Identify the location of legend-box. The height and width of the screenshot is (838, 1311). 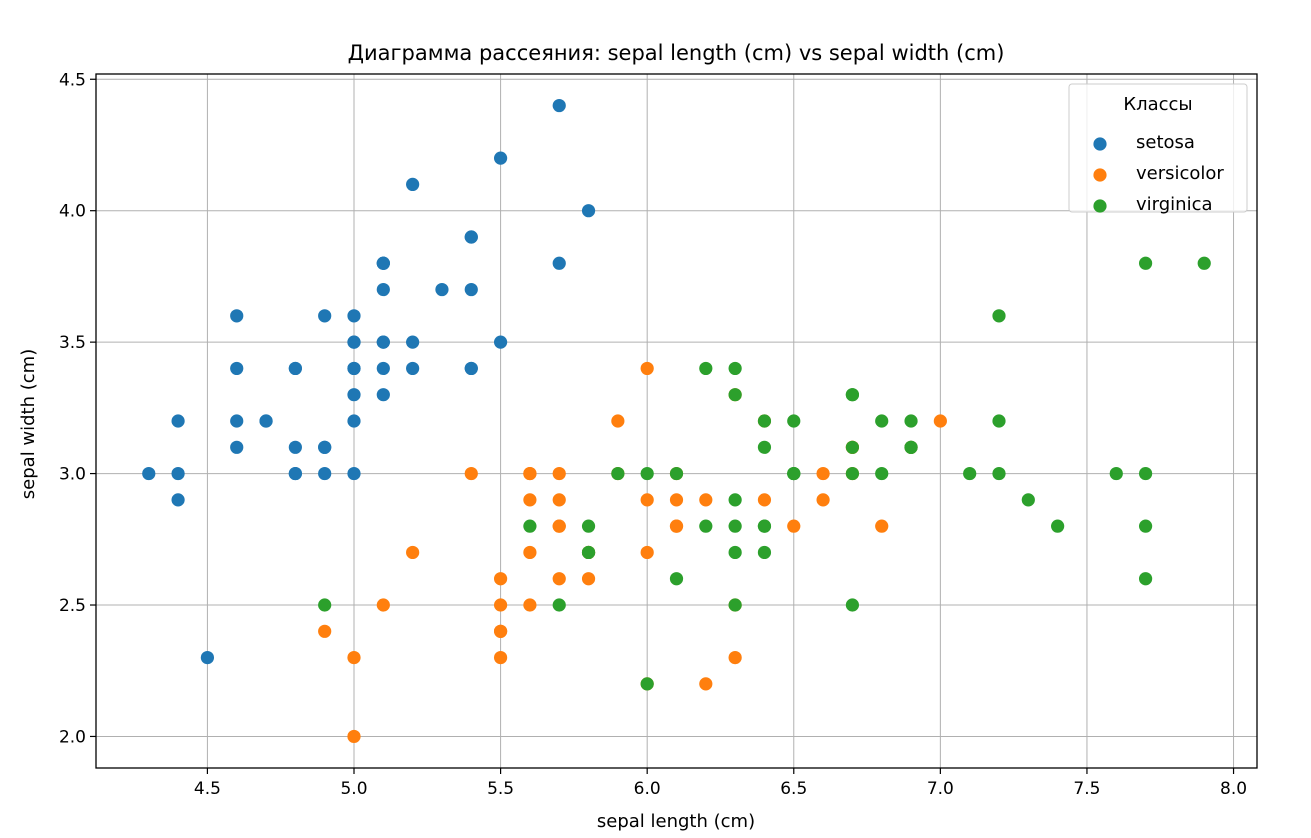
(1158, 148).